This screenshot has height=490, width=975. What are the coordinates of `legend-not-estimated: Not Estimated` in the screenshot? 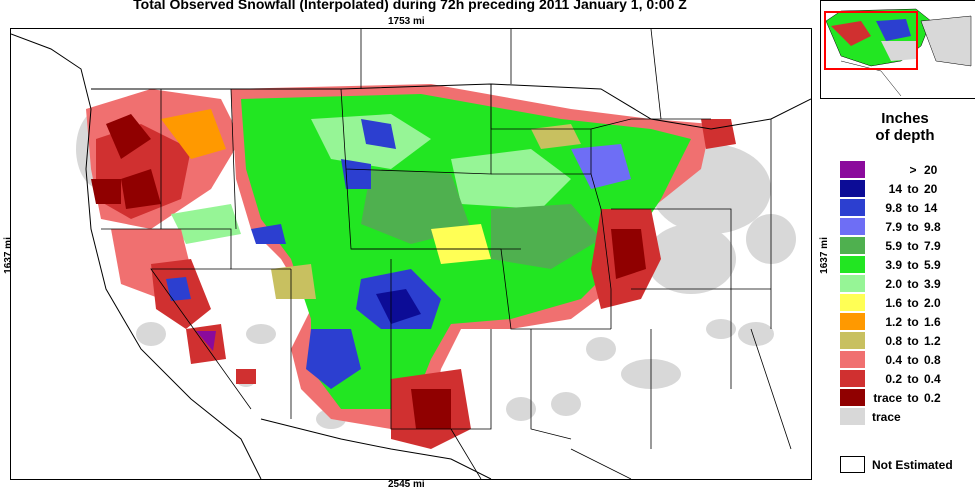 It's located at (905, 465).